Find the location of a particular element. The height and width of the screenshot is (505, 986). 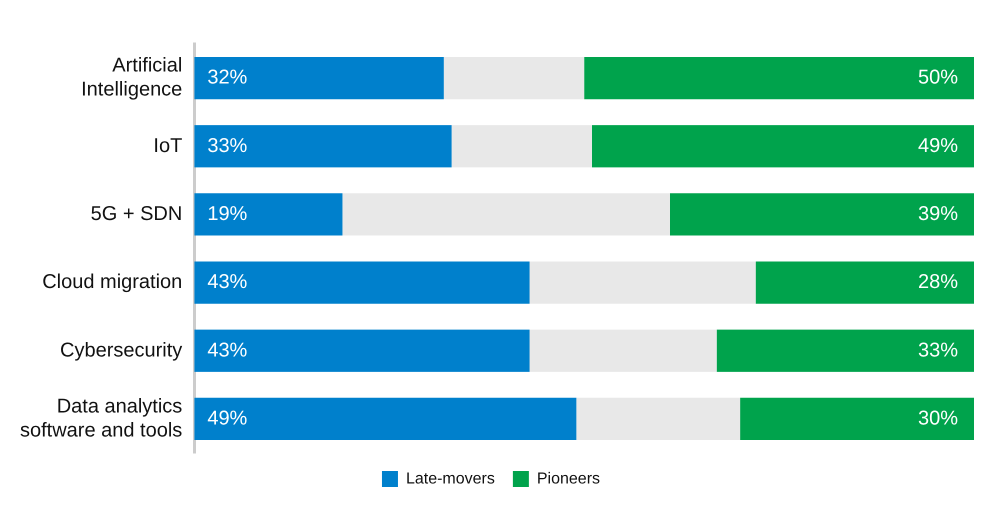

data-label: 28% is located at coordinates (938, 282).